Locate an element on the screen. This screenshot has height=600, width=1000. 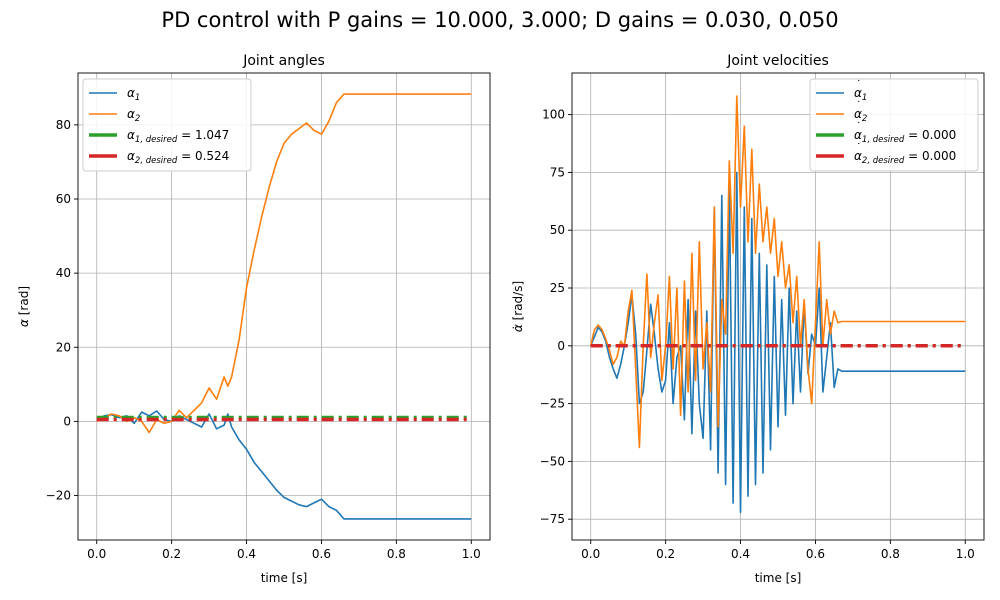
y-tick-label: −25 is located at coordinates (552, 404).